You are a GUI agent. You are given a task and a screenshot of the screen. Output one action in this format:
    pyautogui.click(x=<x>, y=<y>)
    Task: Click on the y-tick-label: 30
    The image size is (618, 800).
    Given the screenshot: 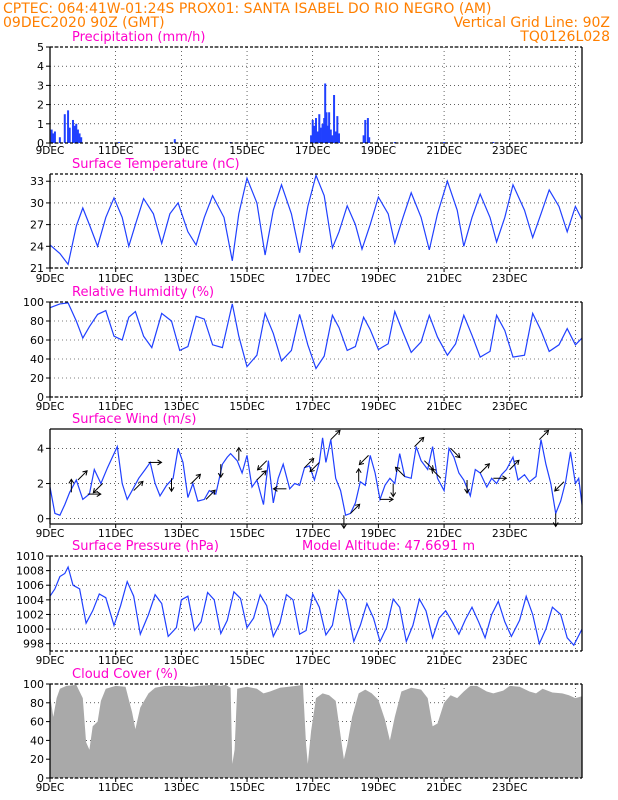 What is the action you would take?
    pyautogui.click(x=37, y=203)
    